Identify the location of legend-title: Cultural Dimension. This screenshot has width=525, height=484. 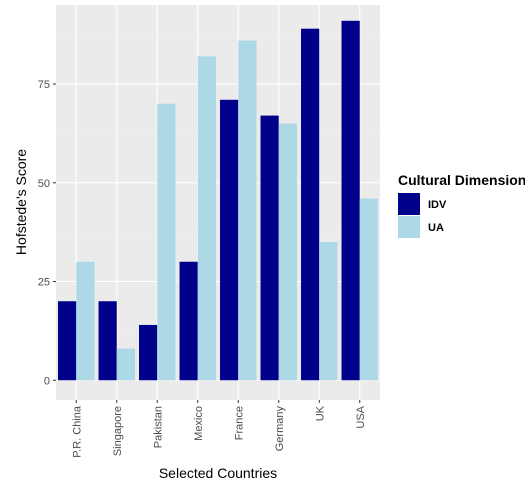
(461, 180).